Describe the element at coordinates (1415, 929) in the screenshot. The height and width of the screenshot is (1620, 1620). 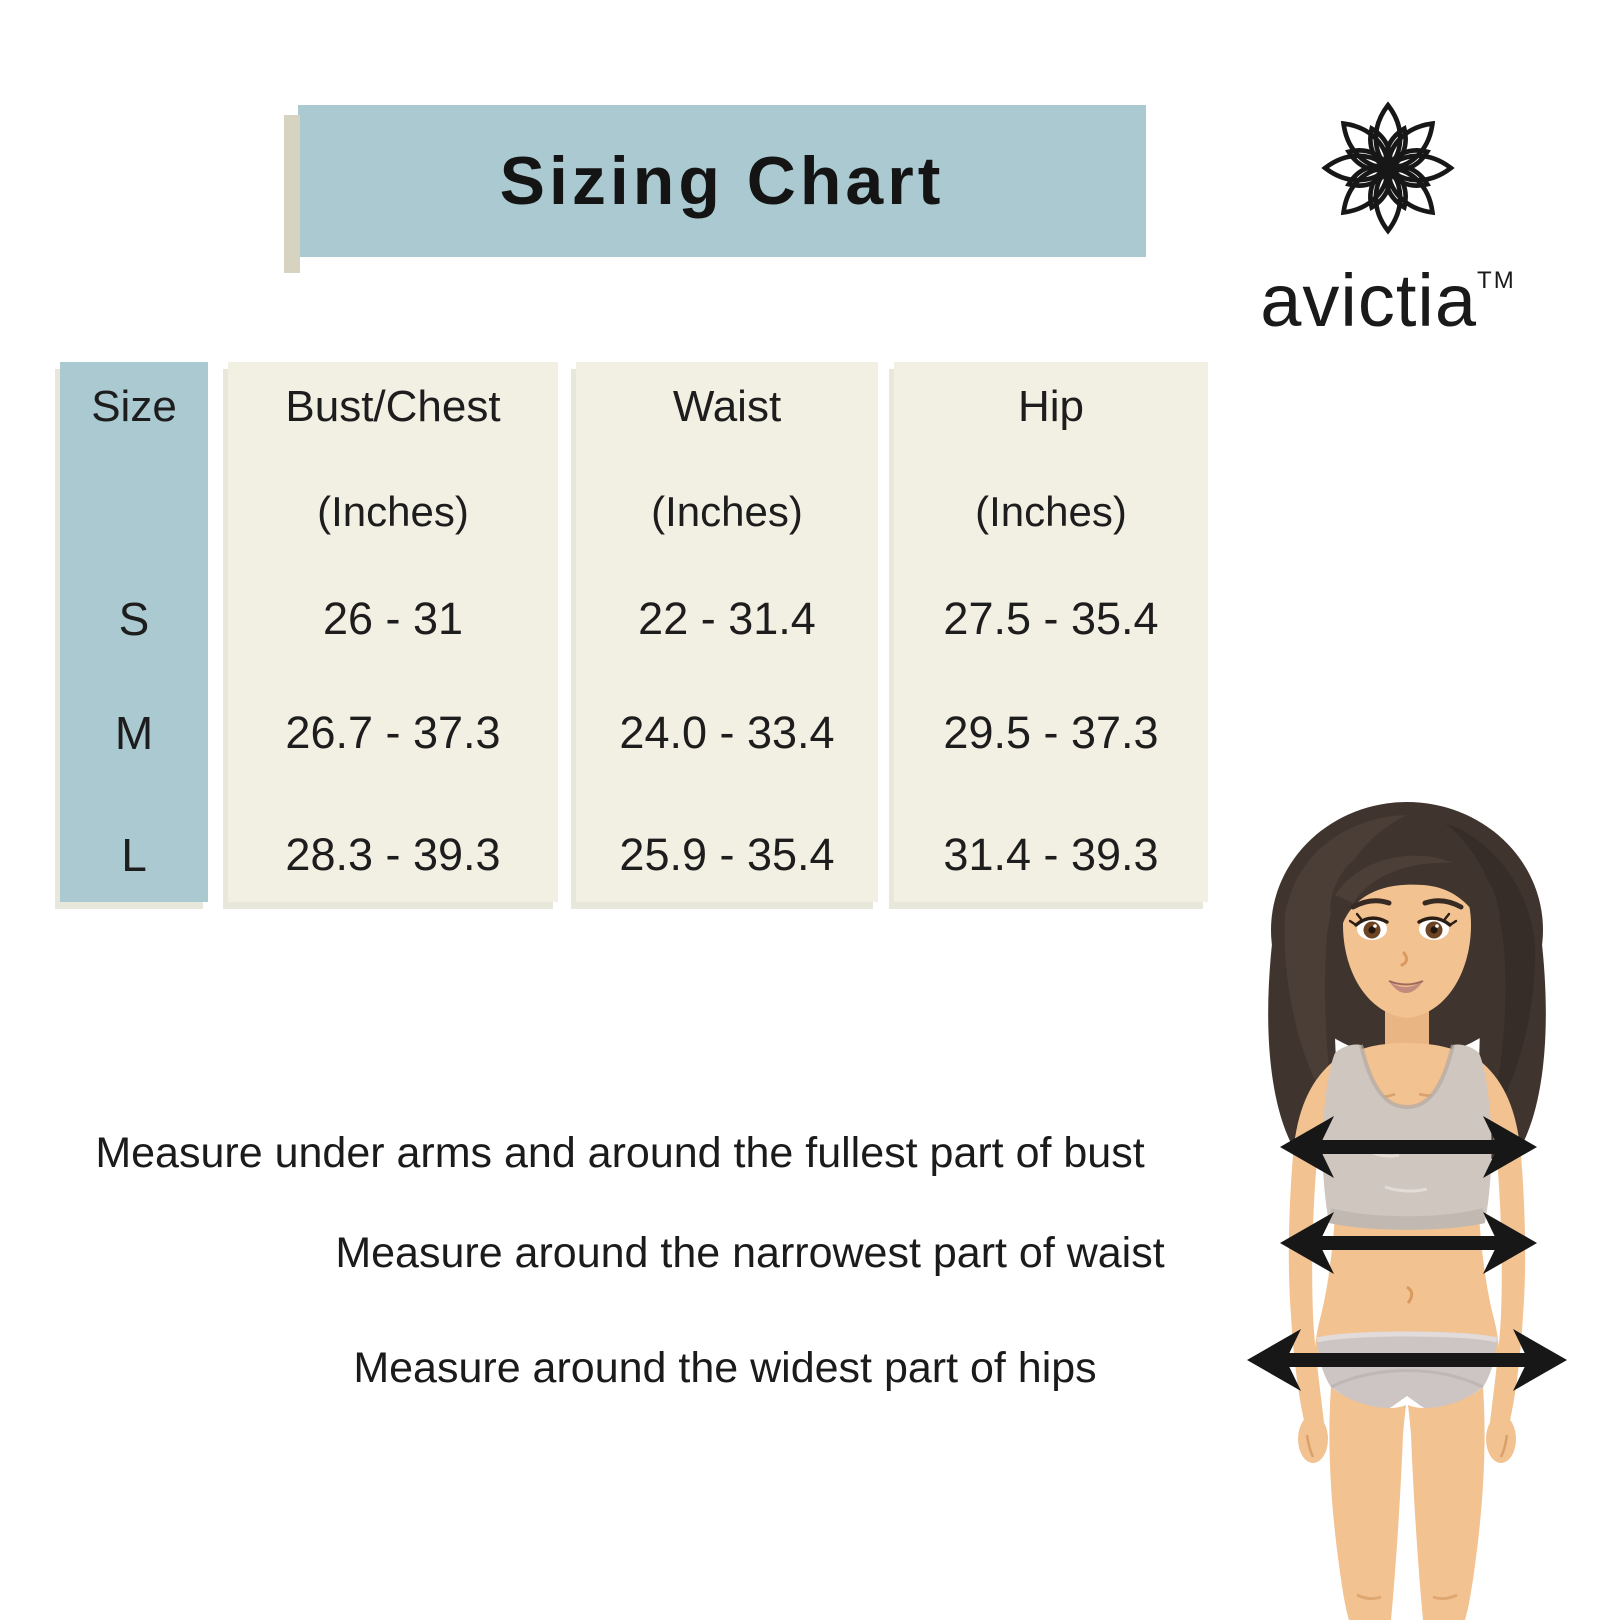
I see `face` at that location.